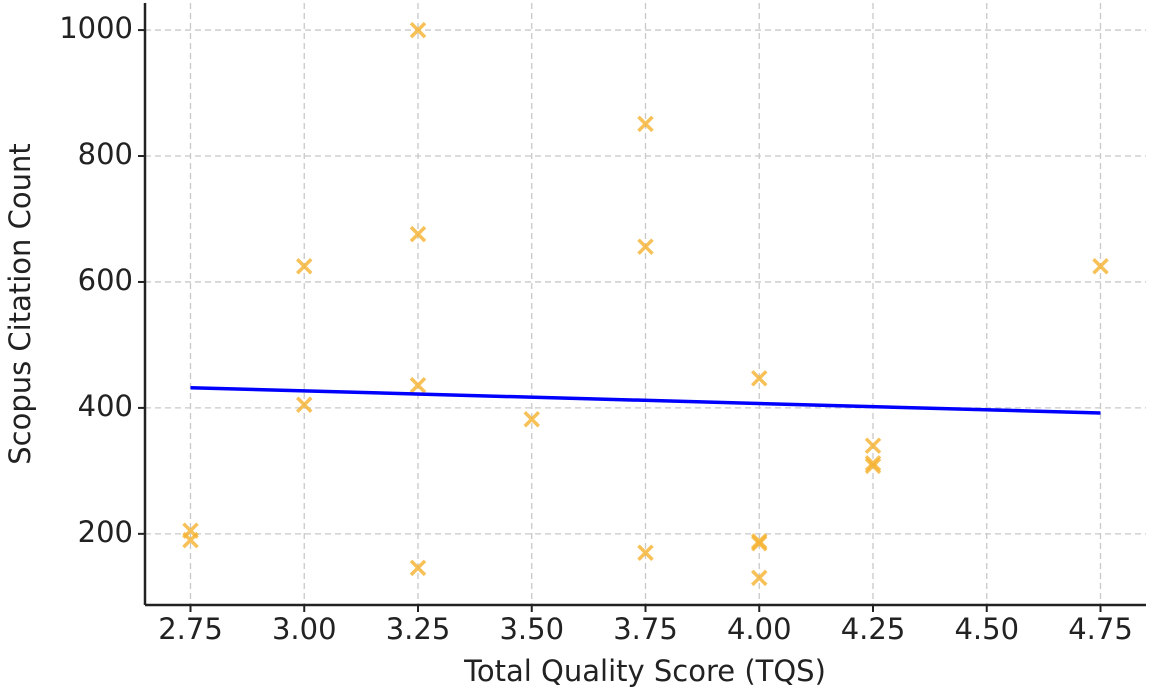 Image resolution: width=1161 pixels, height=692 pixels. Describe the element at coordinates (531, 629) in the screenshot. I see `x-tick-label: 3.50` at that location.